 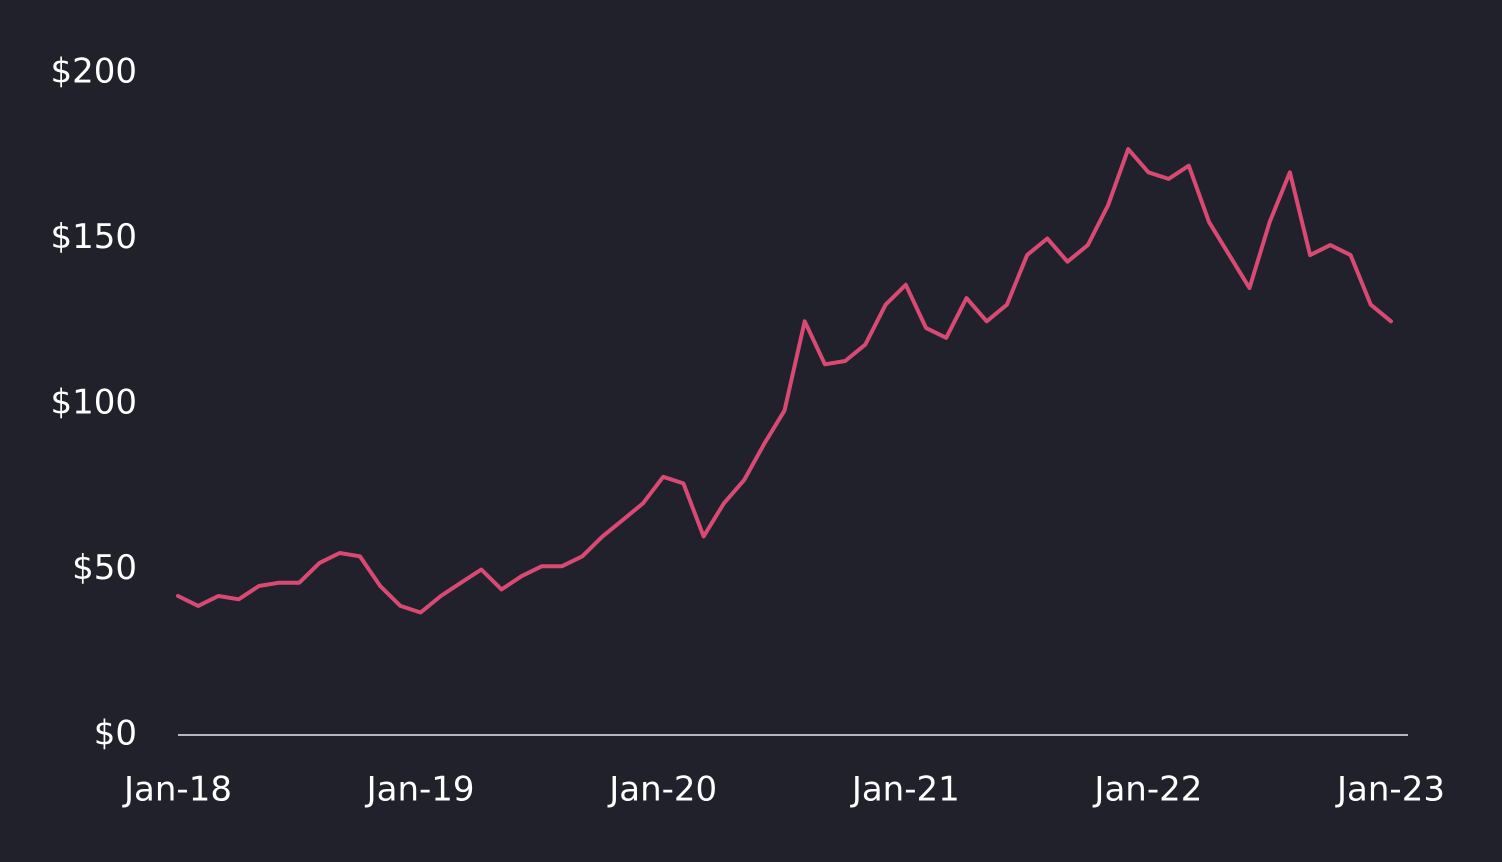 I want to click on y-tick-label: $100, so click(x=93, y=403).